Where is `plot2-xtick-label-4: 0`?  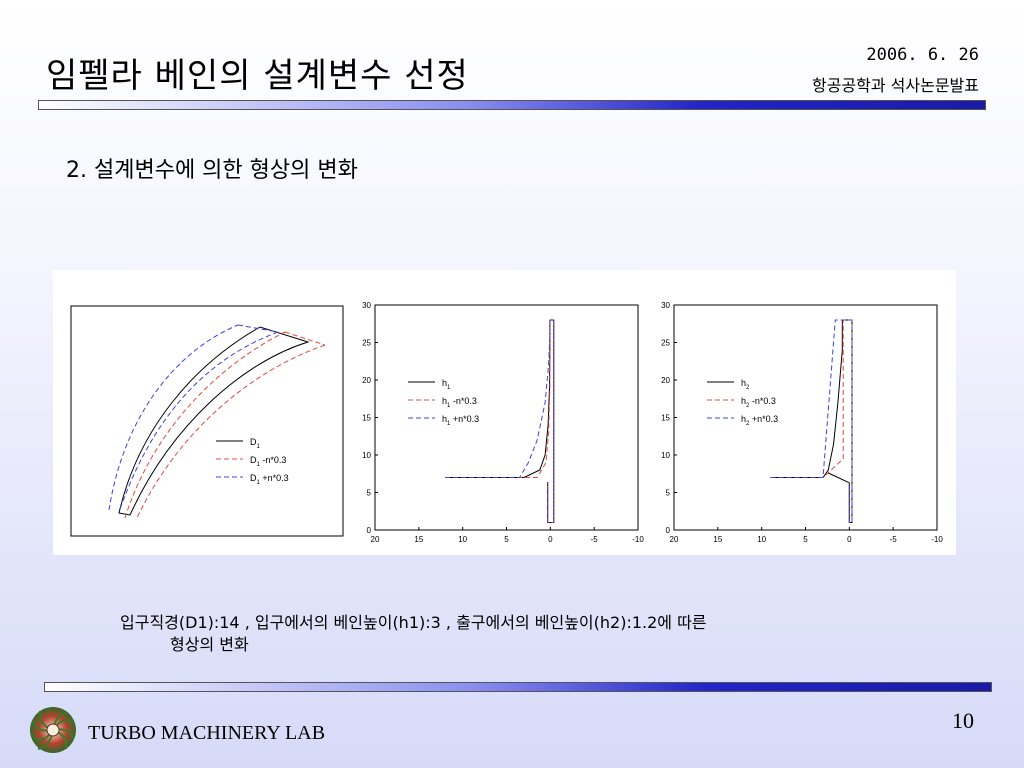
plot2-xtick-label-4: 0 is located at coordinates (550, 539).